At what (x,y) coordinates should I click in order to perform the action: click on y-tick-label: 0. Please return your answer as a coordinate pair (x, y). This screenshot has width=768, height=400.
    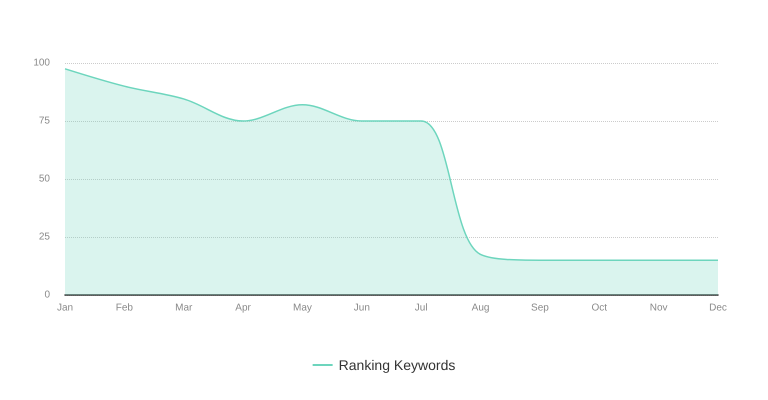
    Looking at the image, I should click on (47, 295).